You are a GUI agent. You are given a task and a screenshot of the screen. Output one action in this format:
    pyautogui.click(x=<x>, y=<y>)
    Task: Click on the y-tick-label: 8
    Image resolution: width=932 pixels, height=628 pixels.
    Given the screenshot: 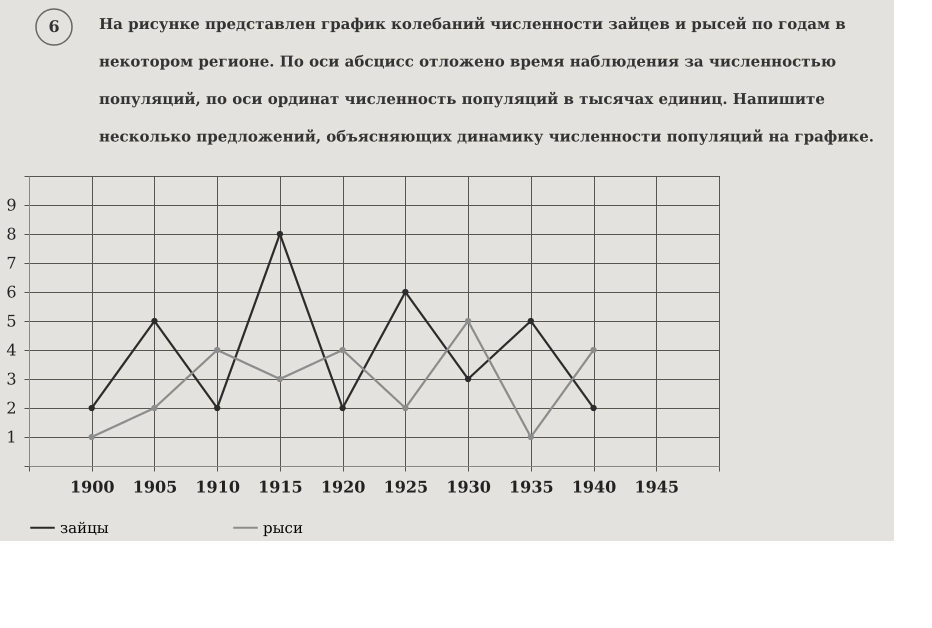 What is the action you would take?
    pyautogui.click(x=11, y=234)
    